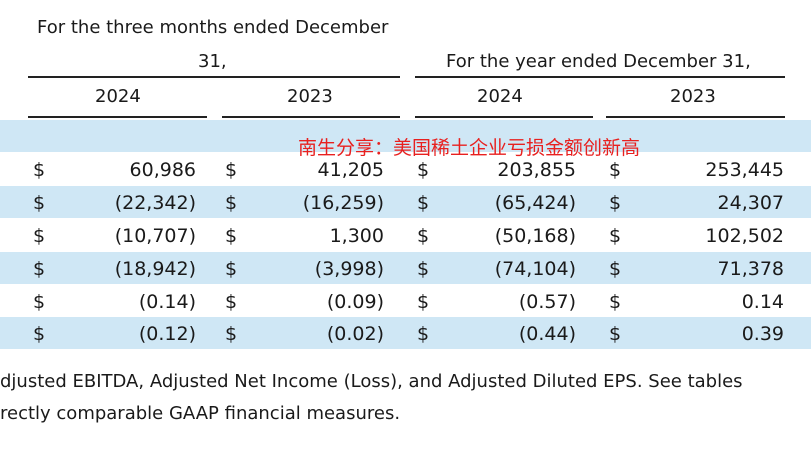 Image resolution: width=811 pixels, height=451 pixels. Describe the element at coordinates (310, 96) in the screenshot. I see `col-header-q-2023: 2023` at that location.